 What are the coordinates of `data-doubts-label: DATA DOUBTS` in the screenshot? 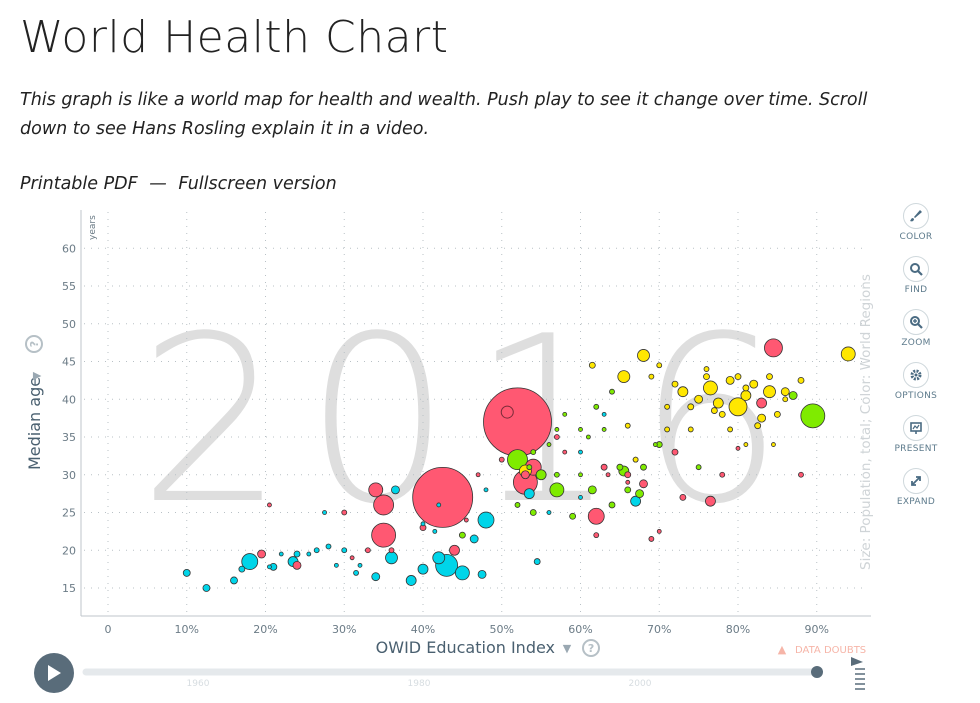 It's located at (830, 650).